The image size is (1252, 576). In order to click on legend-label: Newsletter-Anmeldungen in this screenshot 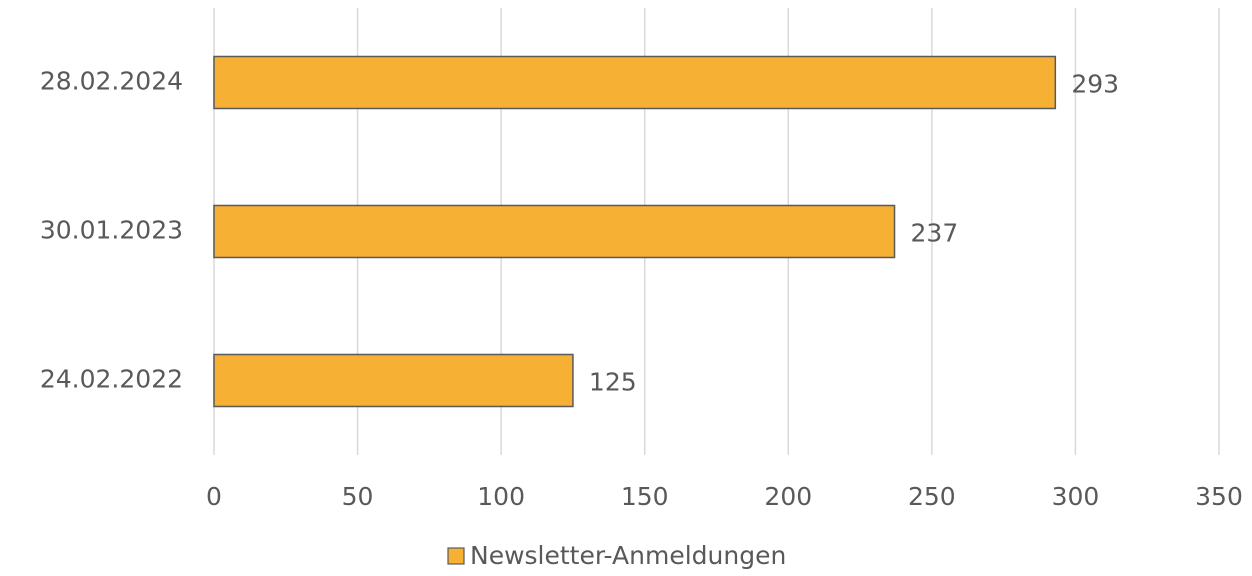, I will do `click(628, 555)`.